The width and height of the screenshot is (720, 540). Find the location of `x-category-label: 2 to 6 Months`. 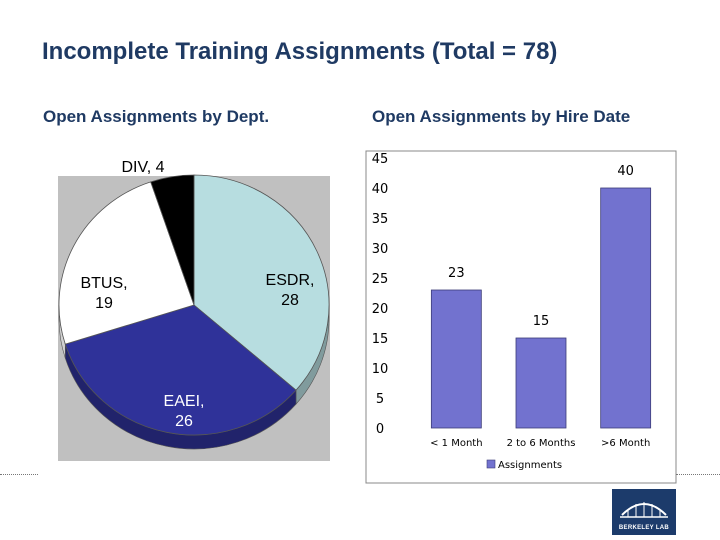

x-category-label: 2 to 6 Months is located at coordinates (541, 443).